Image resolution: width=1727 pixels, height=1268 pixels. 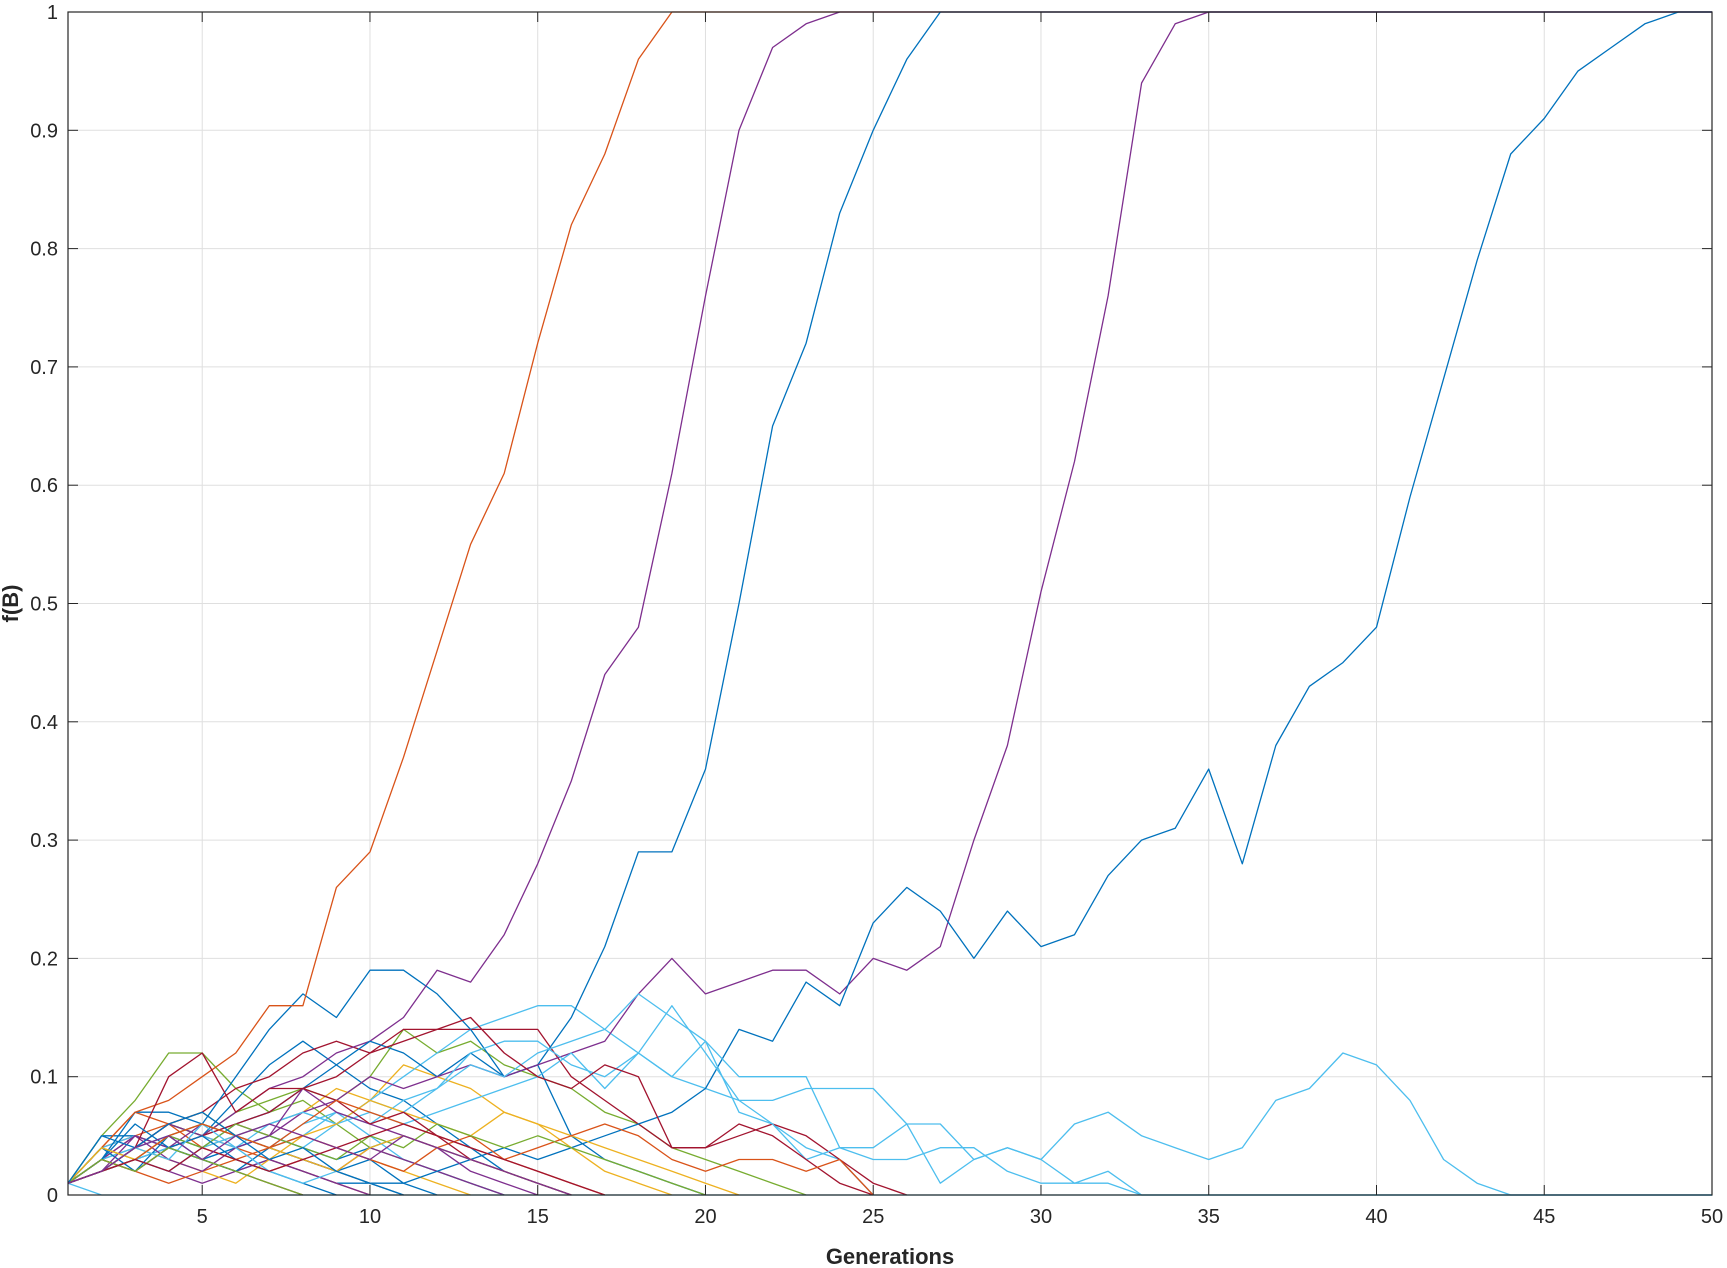 I want to click on x-tick-label: 5, so click(x=202, y=1217).